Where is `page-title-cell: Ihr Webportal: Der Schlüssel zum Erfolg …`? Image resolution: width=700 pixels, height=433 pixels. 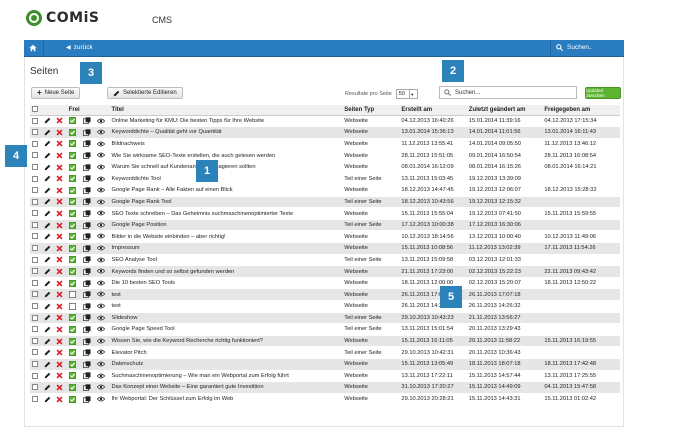 page-title-cell: Ihr Webportal: Der Schlüssel zum Erfolg … is located at coordinates (226, 399).